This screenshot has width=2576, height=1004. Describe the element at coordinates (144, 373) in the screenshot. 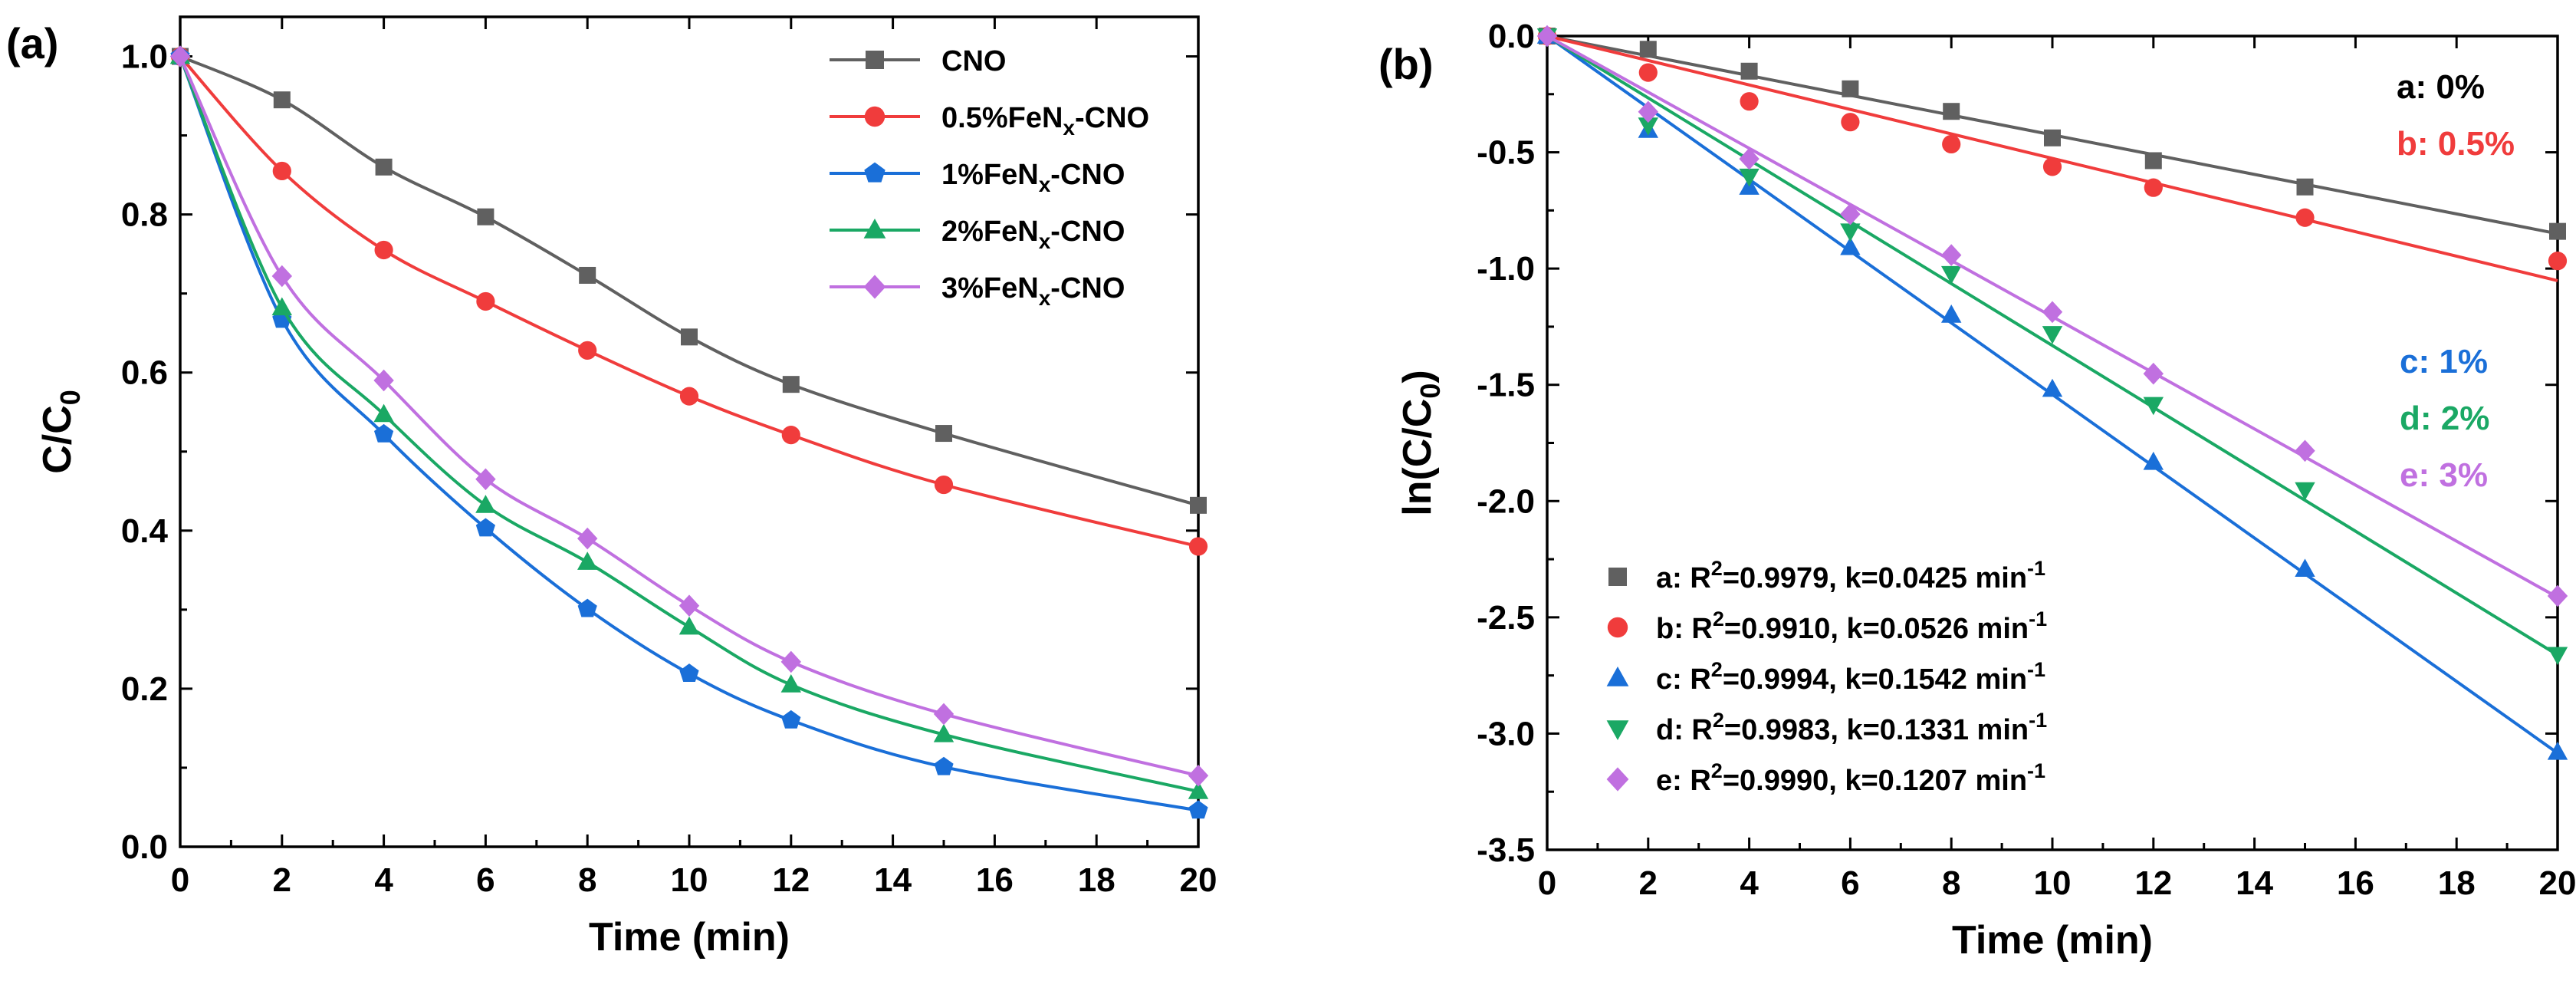

I see `y-tick-label: 0.6` at that location.